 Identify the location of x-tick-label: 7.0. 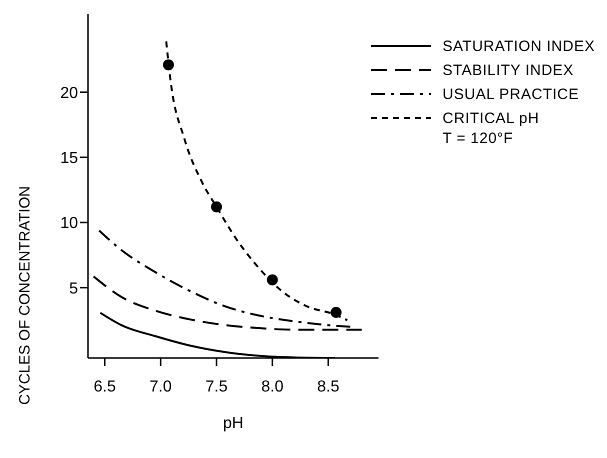
(161, 387).